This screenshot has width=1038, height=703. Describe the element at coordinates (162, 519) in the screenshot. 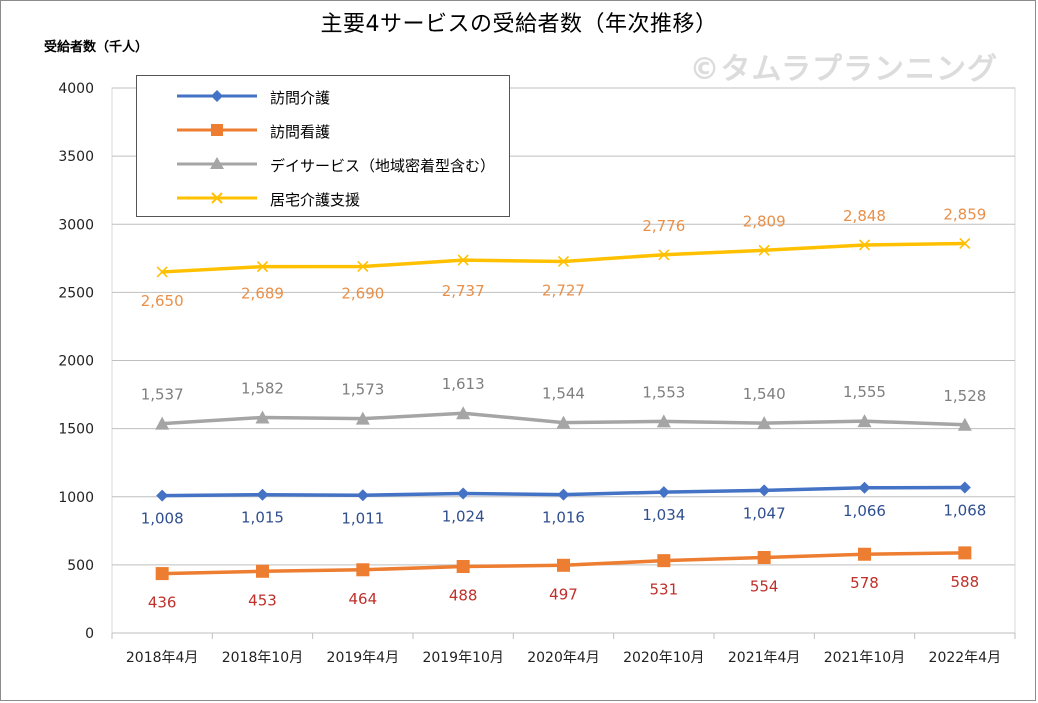

I see `data-label: 1,008` at that location.